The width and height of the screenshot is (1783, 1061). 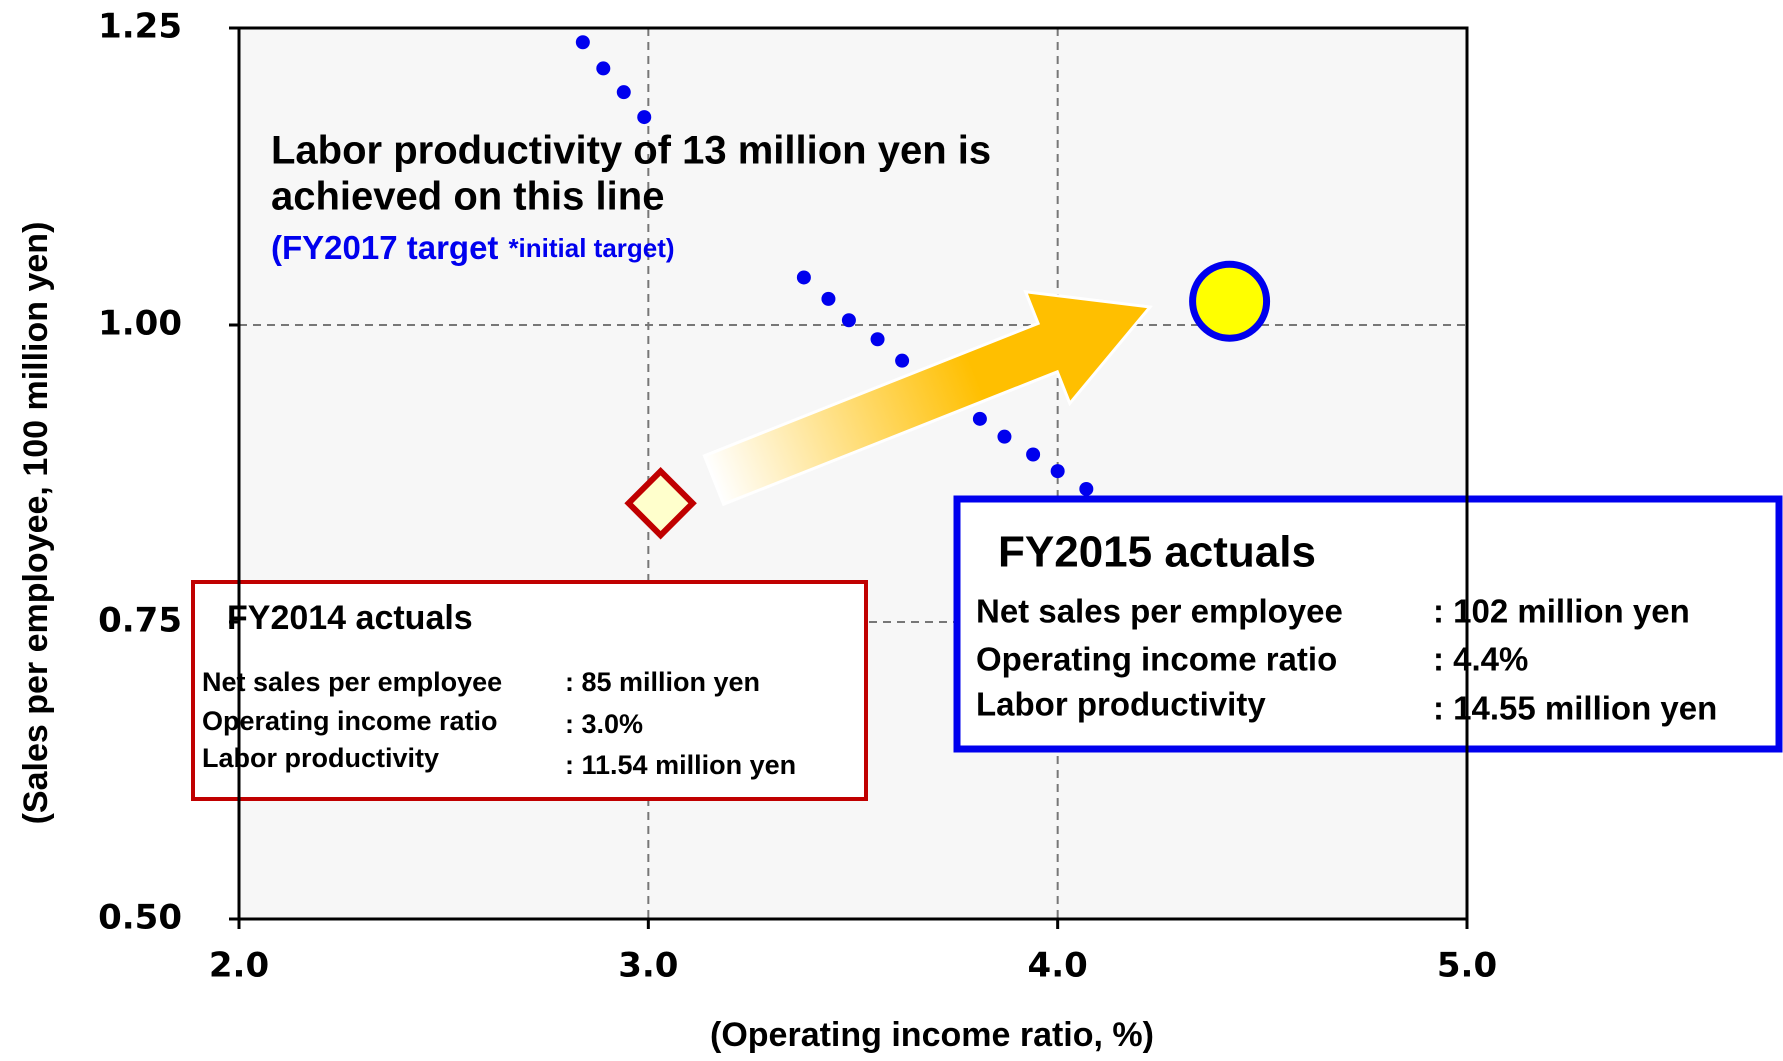 I want to click on annotation: Labor productivity of 13 million yen is, so click(x=631, y=151).